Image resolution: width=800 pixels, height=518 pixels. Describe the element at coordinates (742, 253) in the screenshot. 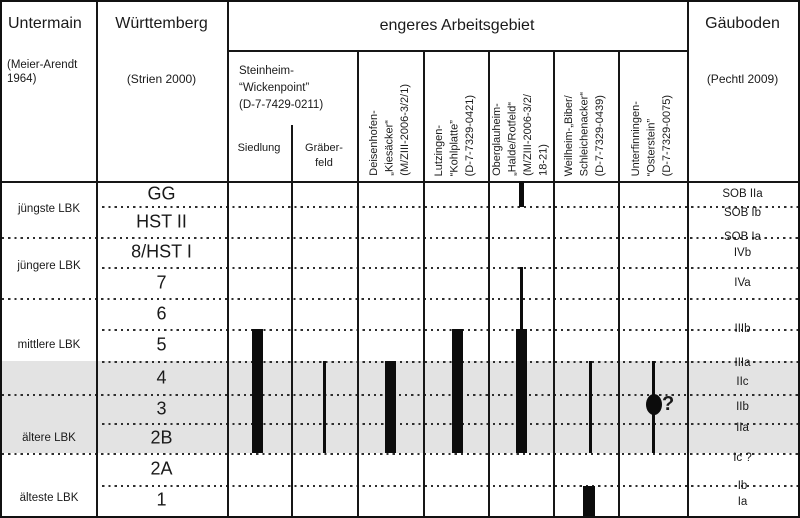

I see `gaeuboden-phase-label: IVb` at that location.